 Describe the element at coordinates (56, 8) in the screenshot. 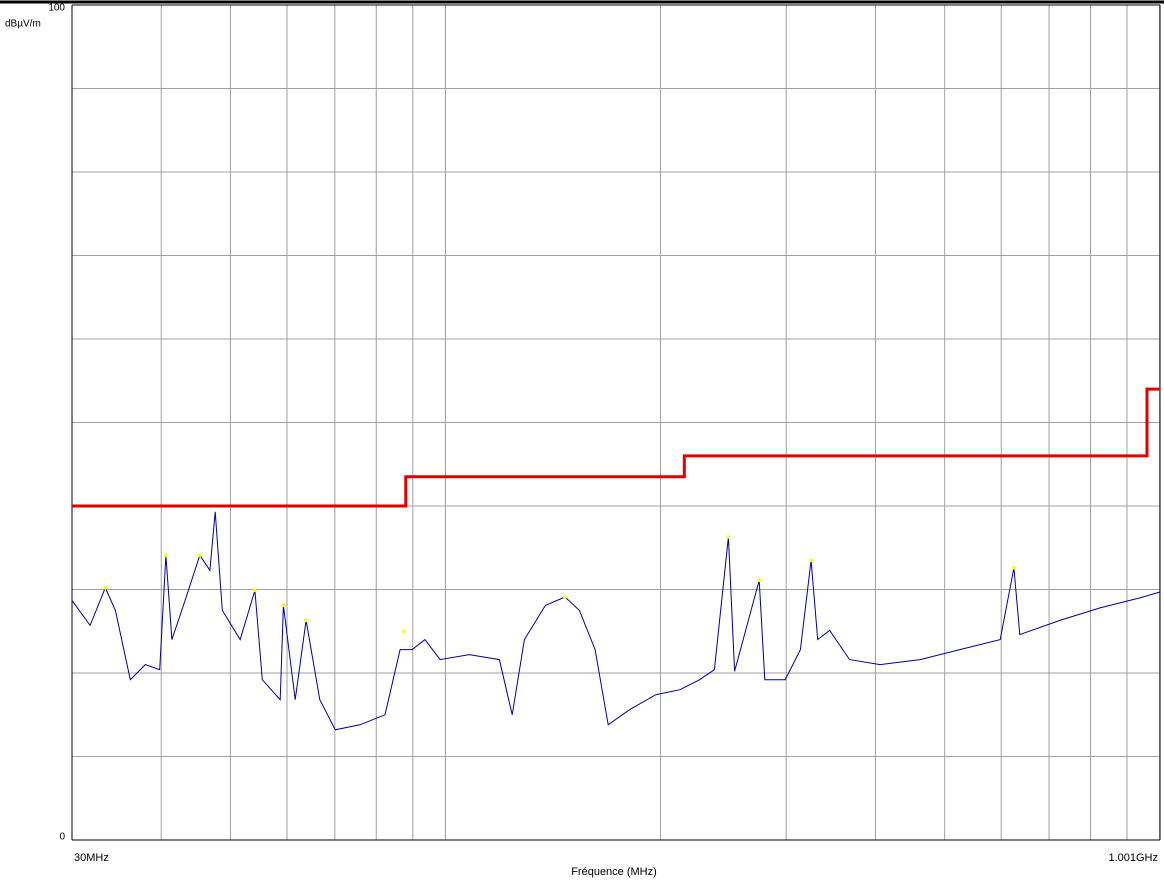

I see `y-tick-label: 100` at that location.